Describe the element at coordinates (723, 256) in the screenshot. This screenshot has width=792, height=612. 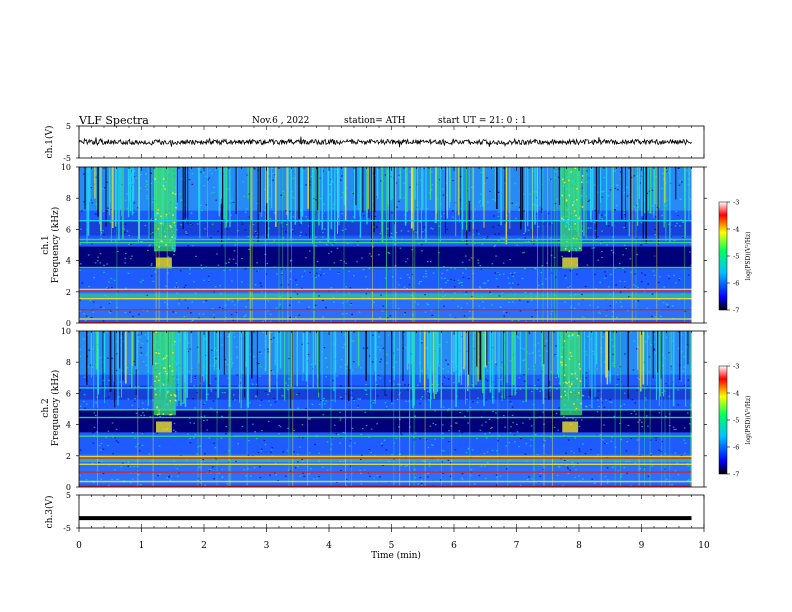
I see `ch1-colorbar-gradient` at that location.